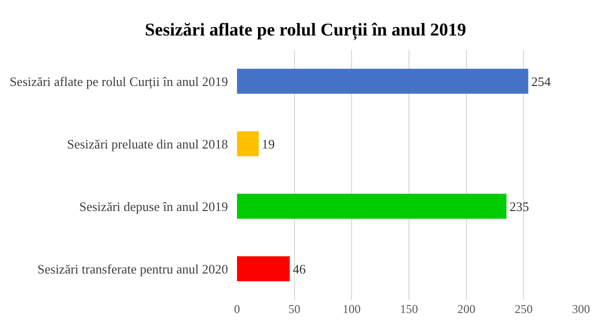 The width and height of the screenshot is (611, 330). What do you see at coordinates (519, 206) in the screenshot?
I see `data-label: 235` at bounding box center [519, 206].